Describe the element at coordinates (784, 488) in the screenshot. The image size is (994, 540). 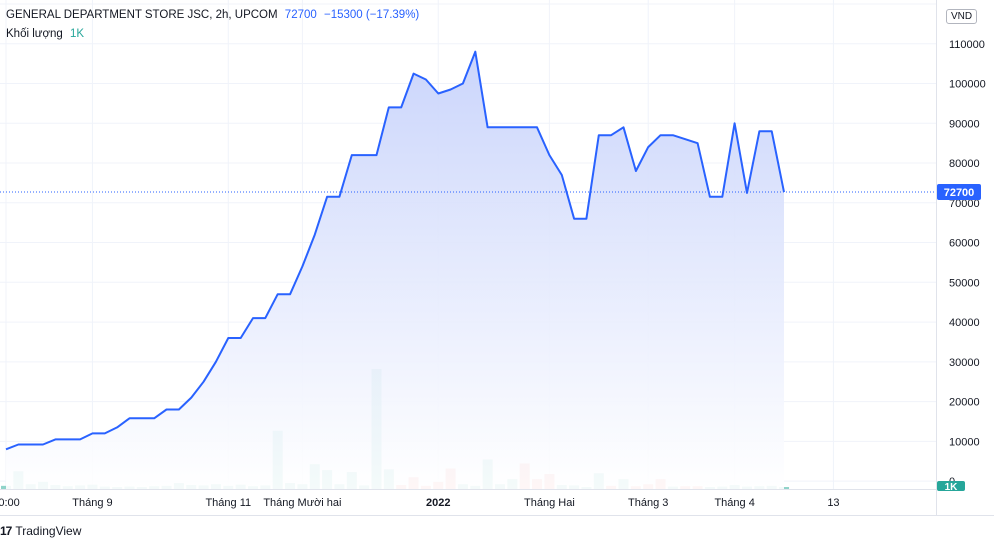
I see `volume-bar` at that location.